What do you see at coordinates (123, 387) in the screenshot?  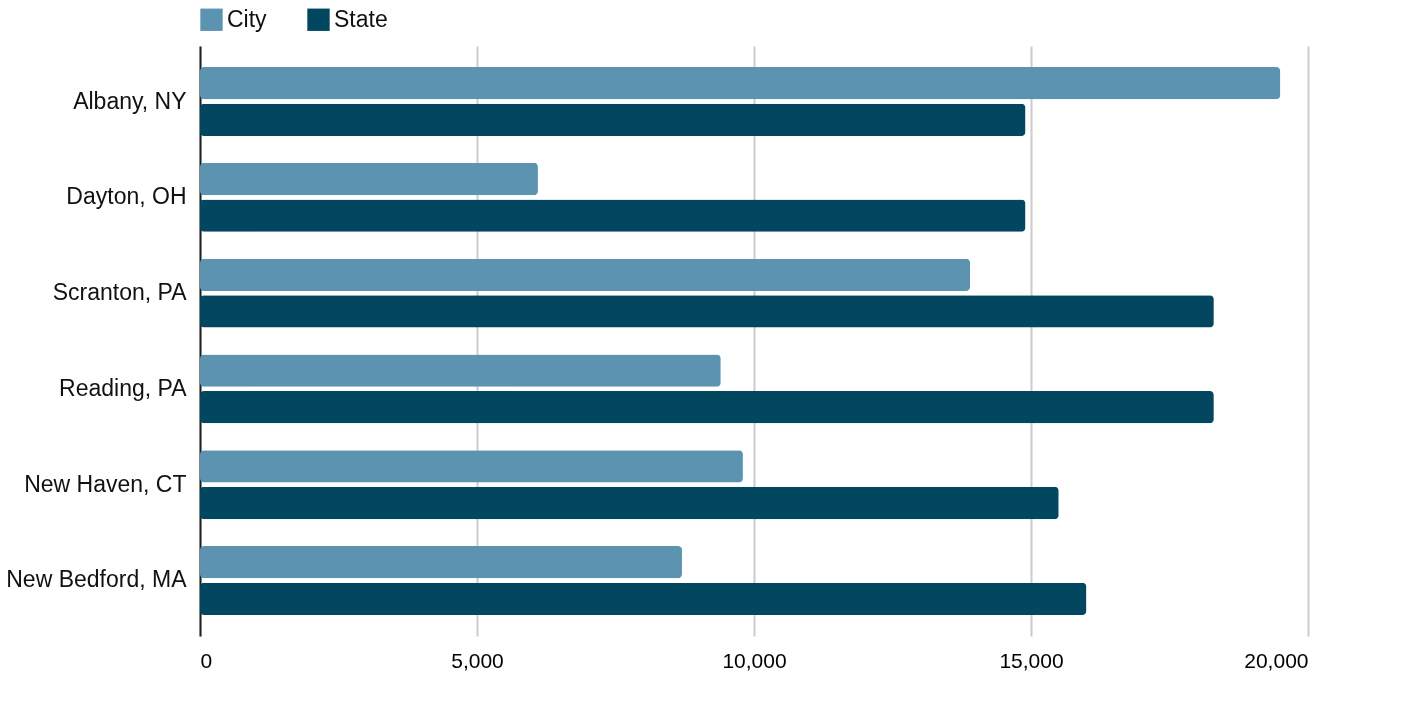 I see `y-tick-label: Reading, PA` at bounding box center [123, 387].